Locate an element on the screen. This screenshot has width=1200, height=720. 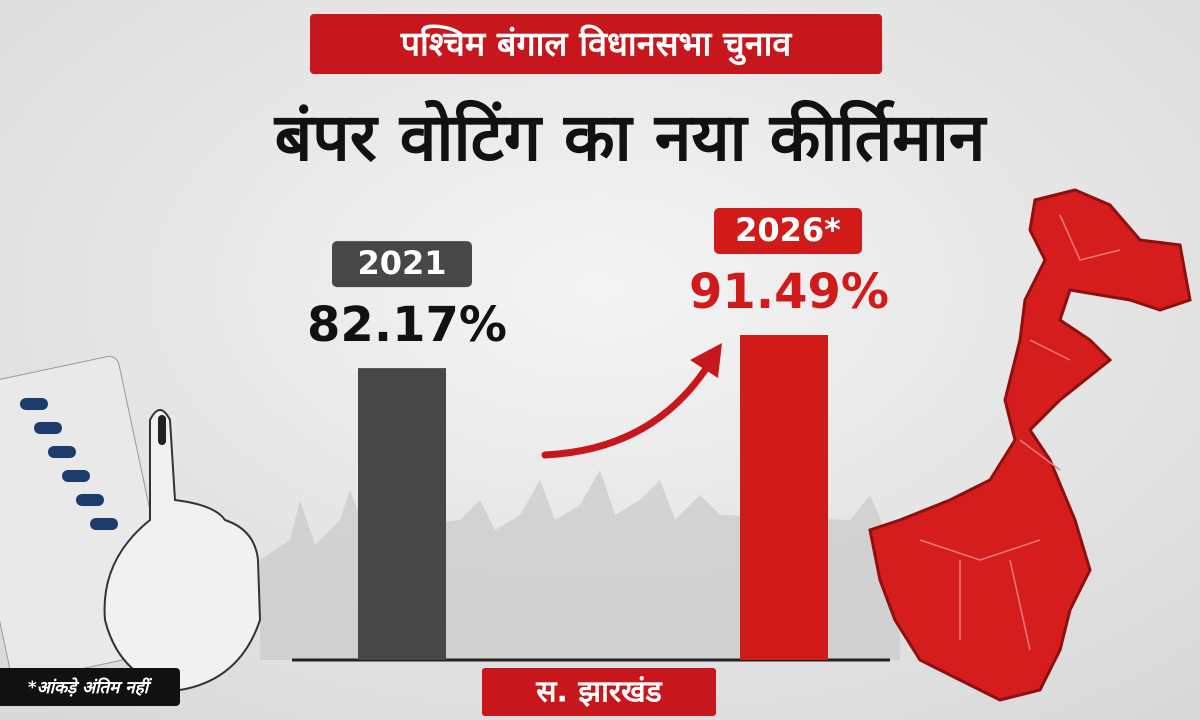
kicker: पश्चिम बंगाल विधानसभा चुनाव is located at coordinates (596, 45).